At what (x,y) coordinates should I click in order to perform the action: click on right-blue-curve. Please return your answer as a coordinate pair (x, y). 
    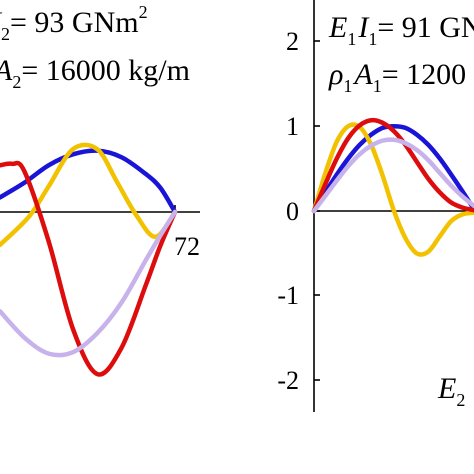
    Looking at the image, I should click on (392, 168).